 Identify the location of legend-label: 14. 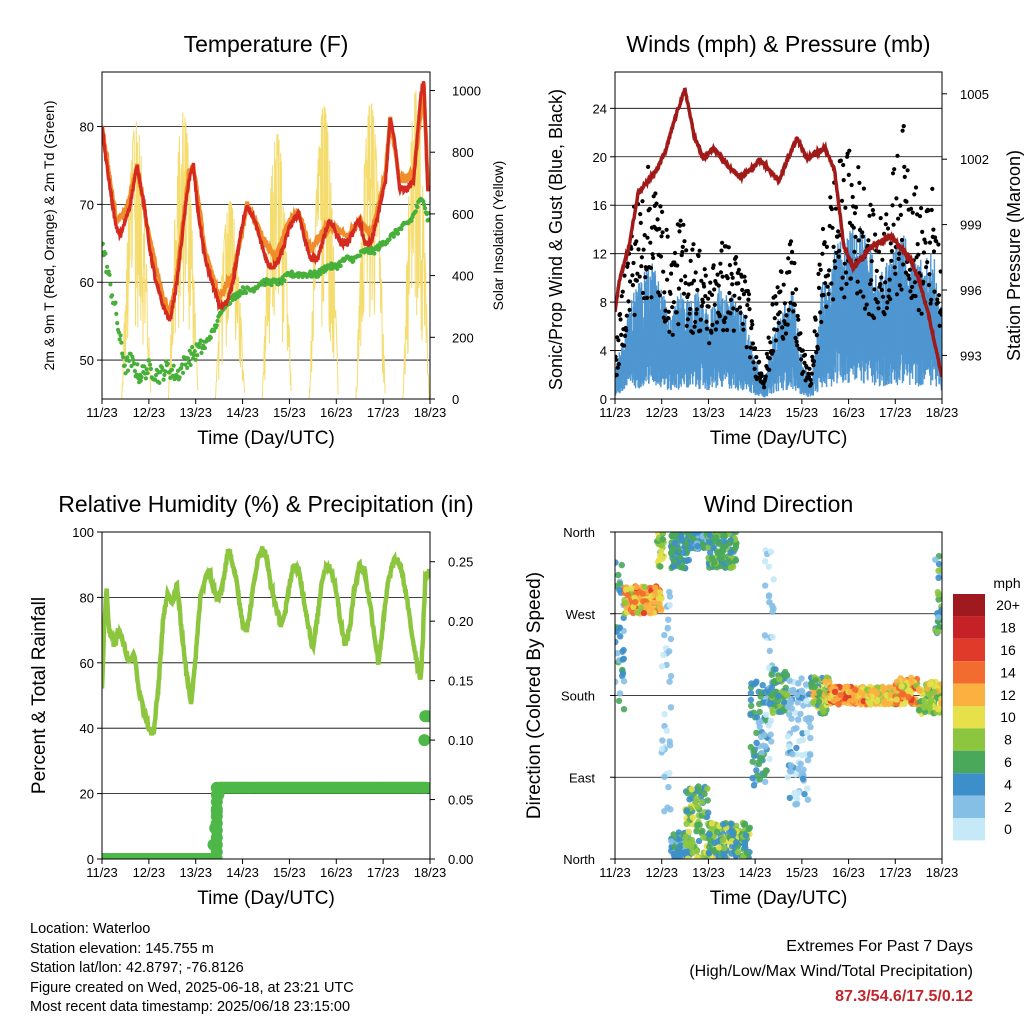
(1008, 672).